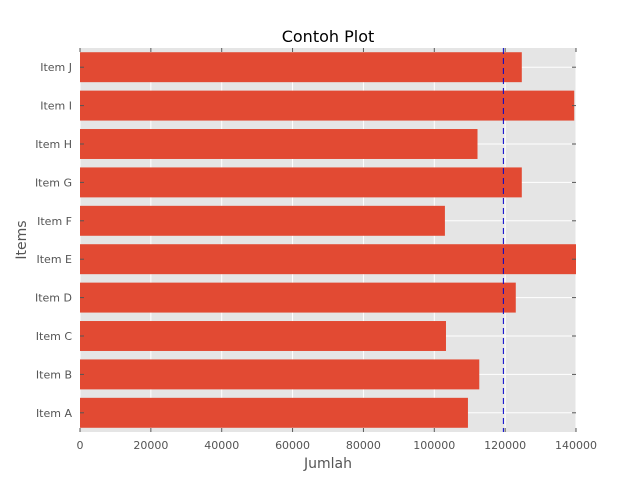 This screenshot has height=480, width=640. I want to click on y-tick-label: Item J, so click(56, 67).